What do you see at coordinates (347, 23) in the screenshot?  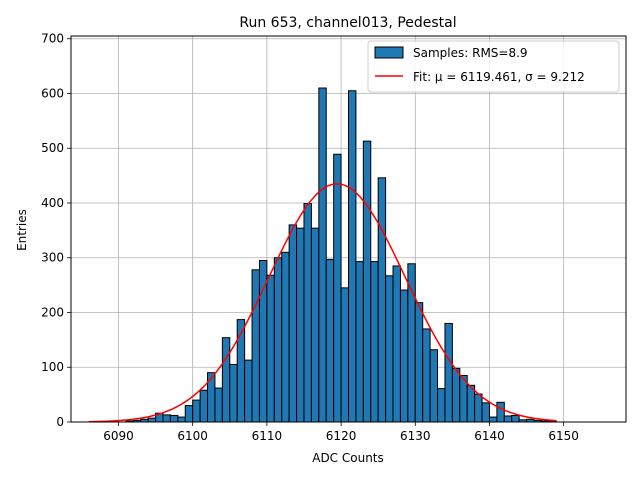 I see `chart-title: Run 653, channel013, Pedestal` at bounding box center [347, 23].